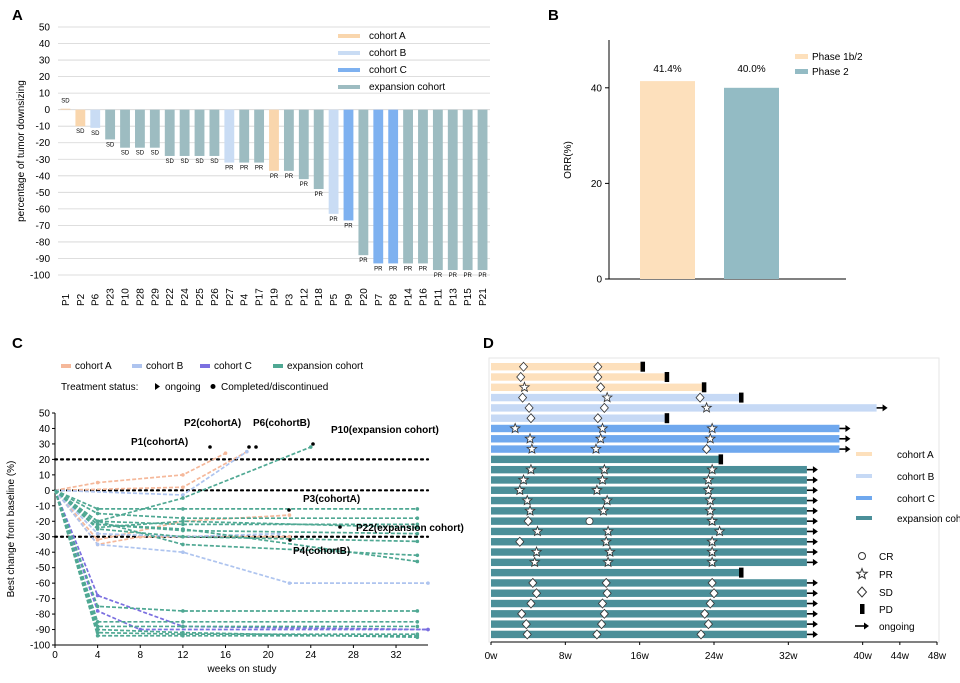 The width and height of the screenshot is (960, 683). Describe the element at coordinates (311, 655) in the screenshot. I see `c-xtick-label: 24` at that location.